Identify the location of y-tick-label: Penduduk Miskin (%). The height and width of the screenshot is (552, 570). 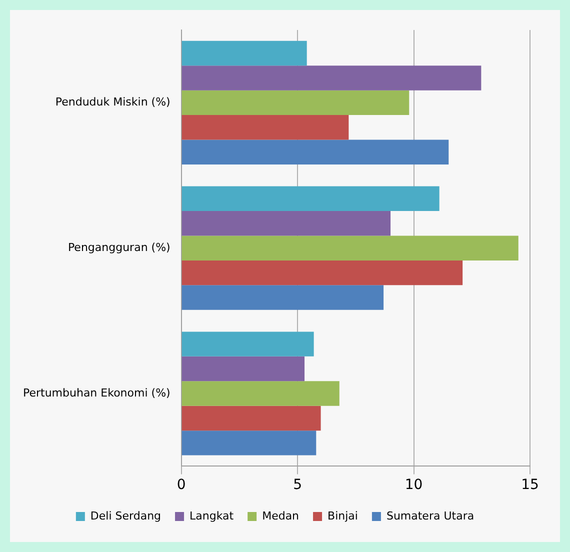
(112, 102).